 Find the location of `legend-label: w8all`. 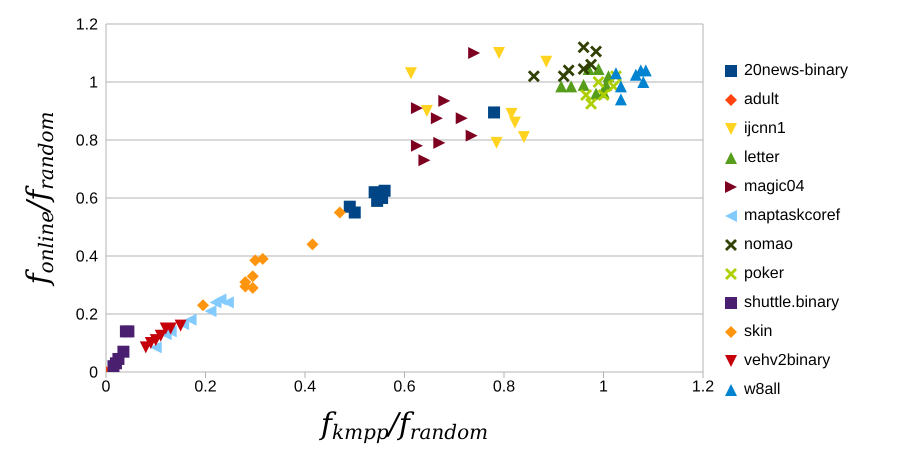

legend-label: w8all is located at coordinates (762, 389).